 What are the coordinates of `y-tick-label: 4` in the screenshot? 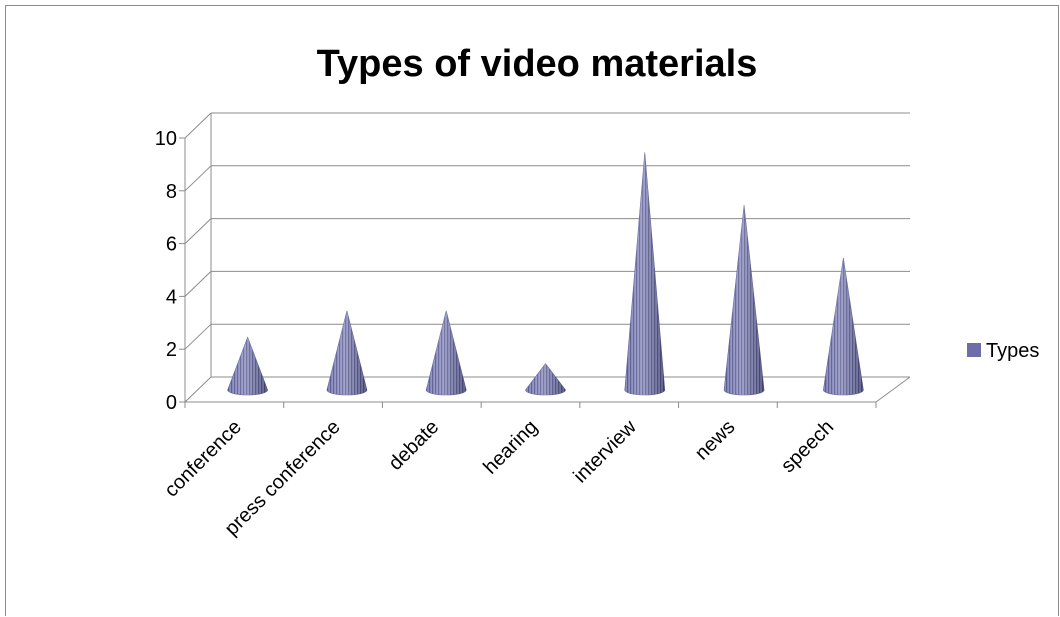 It's located at (171, 297).